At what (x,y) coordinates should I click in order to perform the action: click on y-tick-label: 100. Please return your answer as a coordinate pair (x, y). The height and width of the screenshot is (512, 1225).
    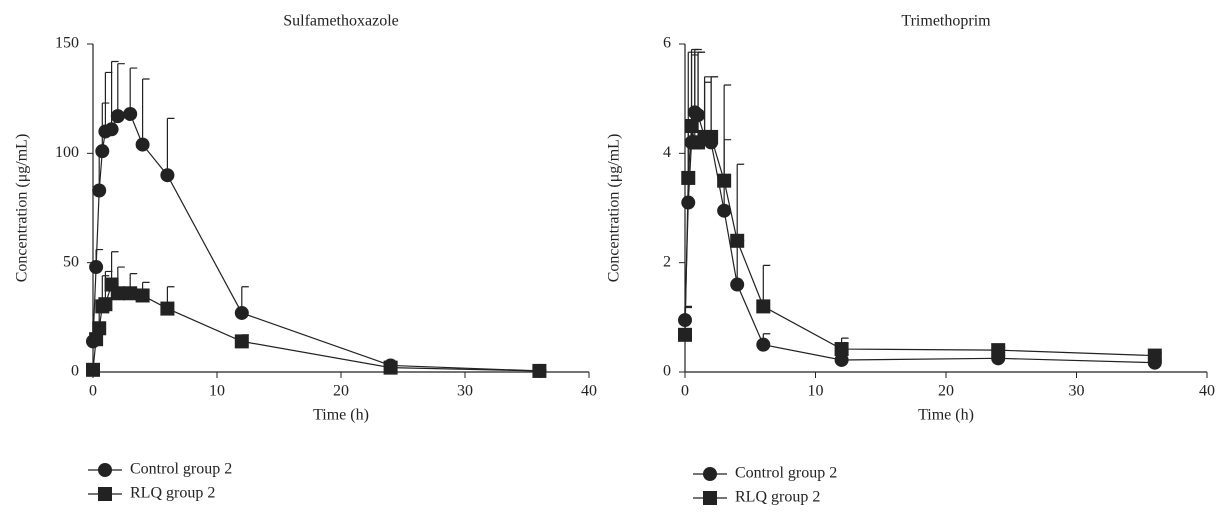
    Looking at the image, I should click on (67, 152).